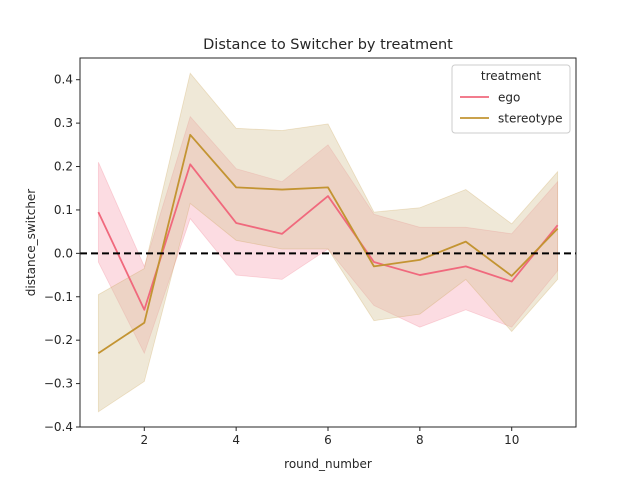 The image size is (640, 480). I want to click on y-tick-label: 0.4, so click(63, 80).